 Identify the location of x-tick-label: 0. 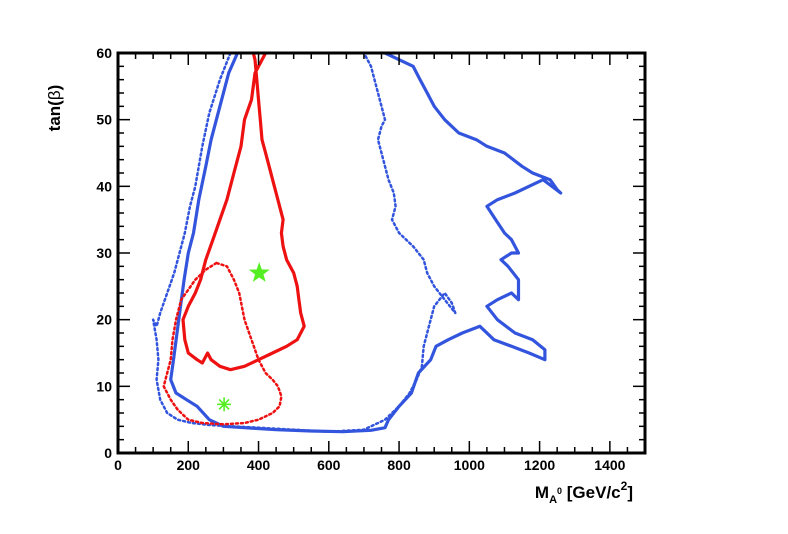
(118, 465).